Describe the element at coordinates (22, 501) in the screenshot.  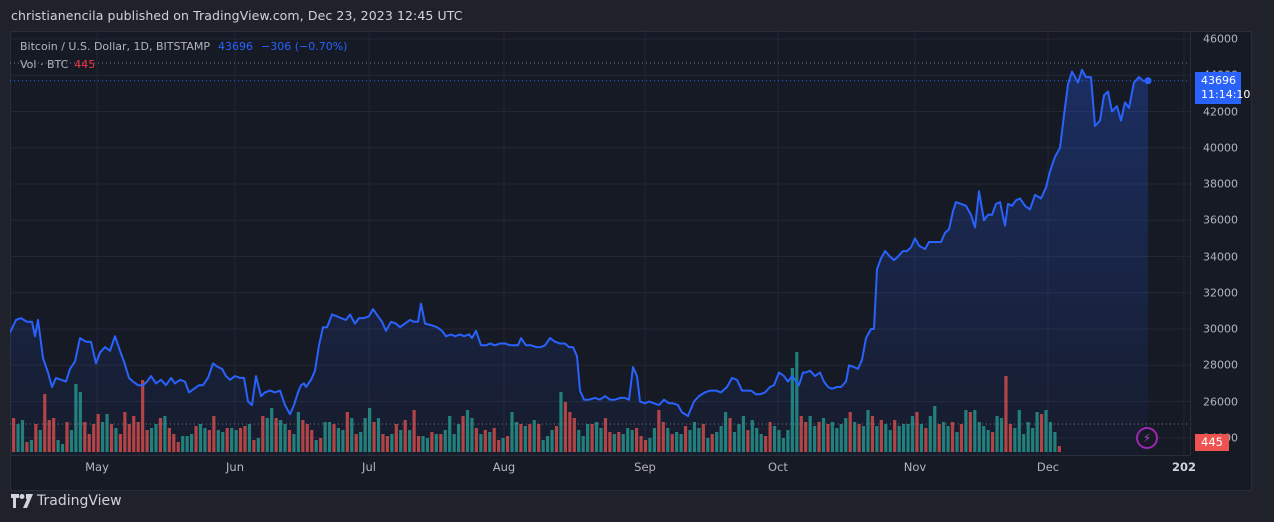
I see `tradingview-logo-icon` at that location.